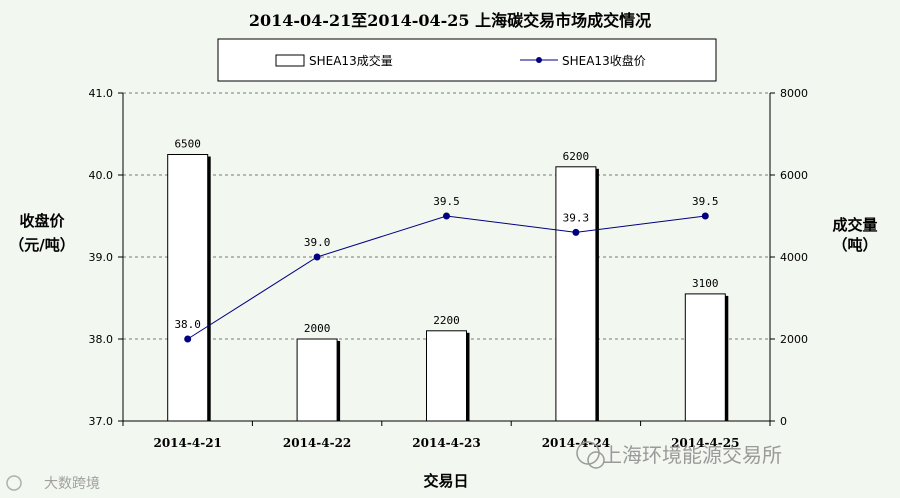 The image size is (900, 498). I want to click on watermark-left-text: 大数跨境, so click(72, 484).